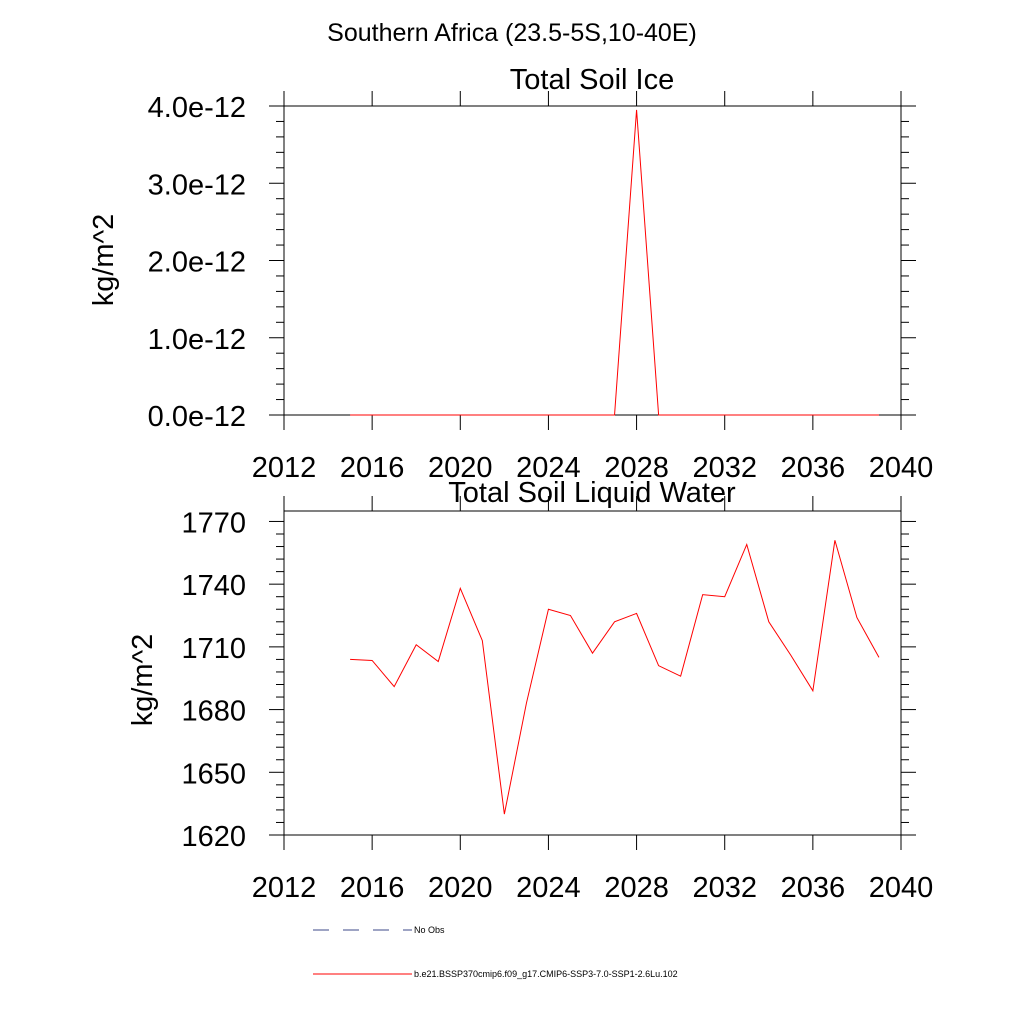 This screenshot has width=1024, height=1024. What do you see at coordinates (197, 417) in the screenshot?
I see `y-tick-label: 0.0e-12` at bounding box center [197, 417].